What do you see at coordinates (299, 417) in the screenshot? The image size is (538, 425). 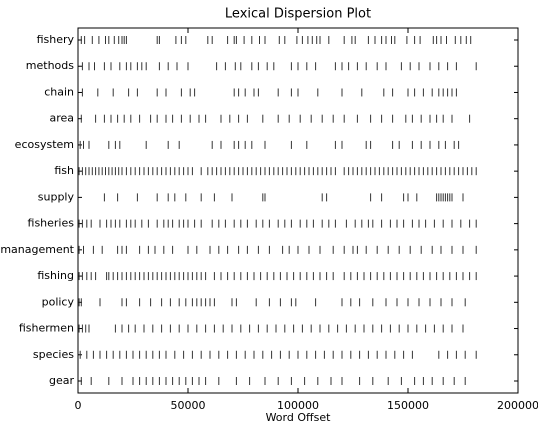 I see `x-axis-label: Word Offset` at bounding box center [299, 417].